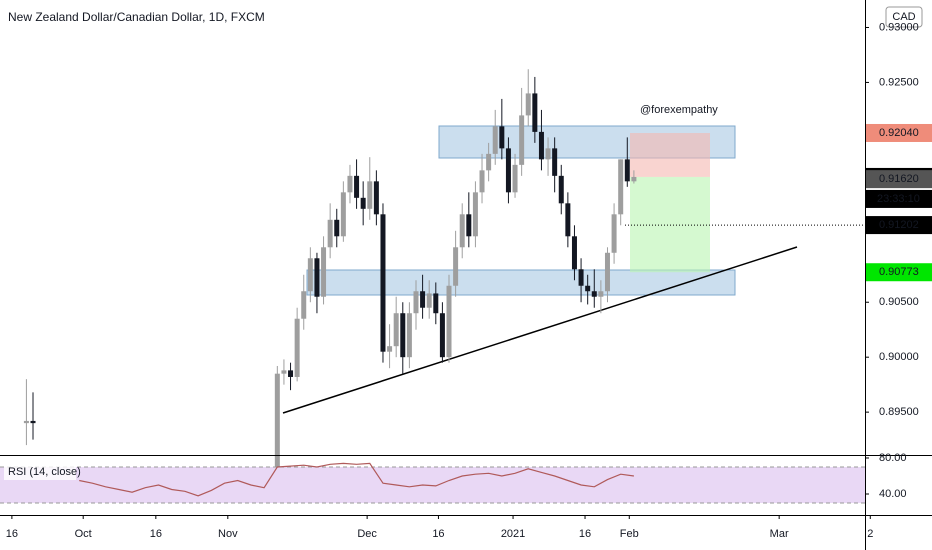  What do you see at coordinates (899, 302) in the screenshot?
I see `y-tick-label: 0.90500` at bounding box center [899, 302].